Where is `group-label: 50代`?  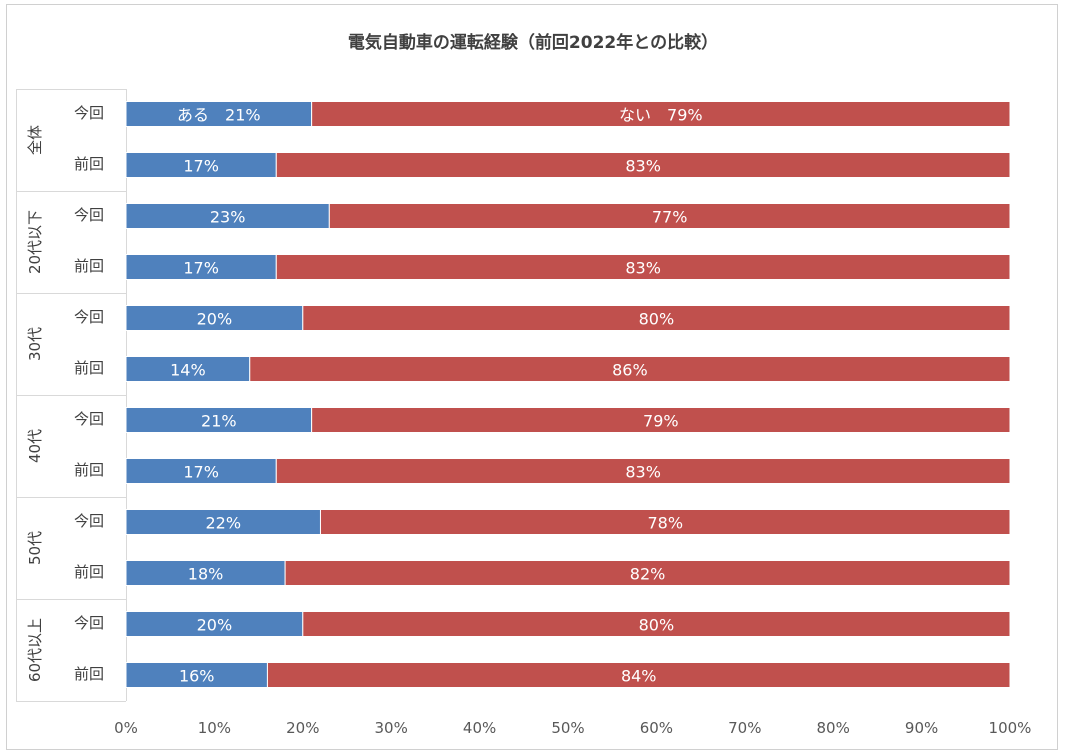
group-label: 50代 is located at coordinates (35, 548).